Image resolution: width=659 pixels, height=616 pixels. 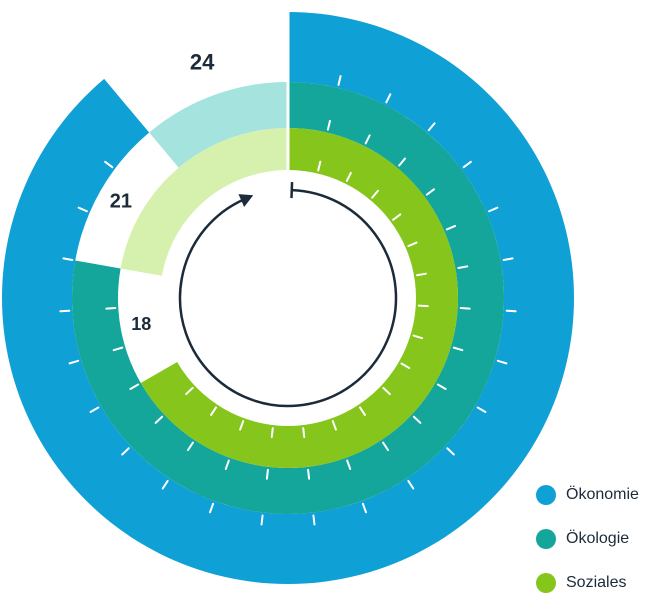 I want to click on direction-arrow, so click(x=288, y=298).